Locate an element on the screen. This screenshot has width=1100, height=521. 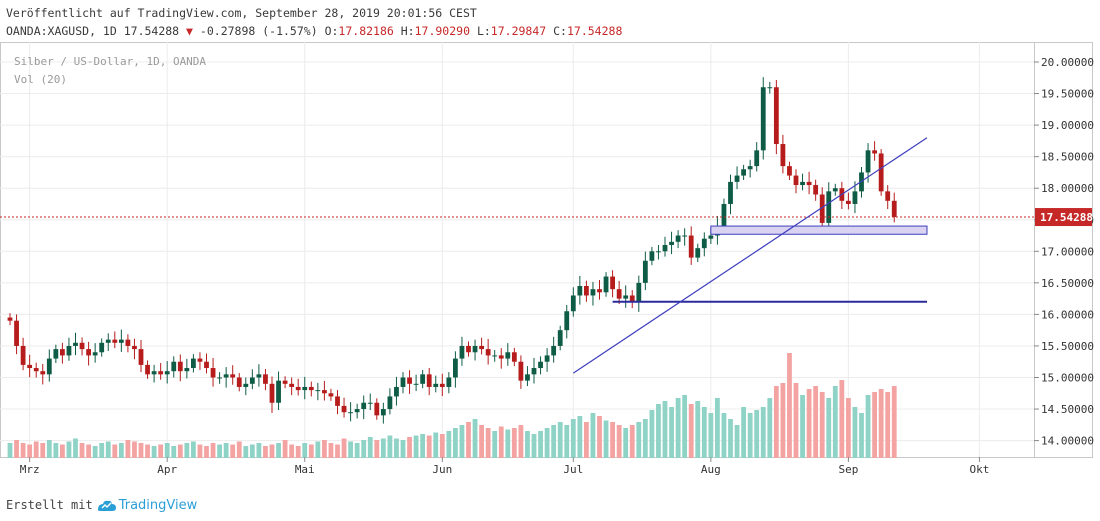
support-zone is located at coordinates (819, 230).